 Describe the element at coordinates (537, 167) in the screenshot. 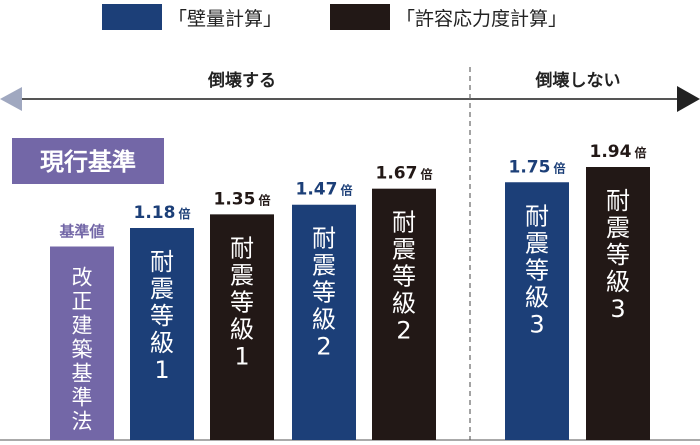

I see `bar-value-label-5: 1.75 倍` at that location.